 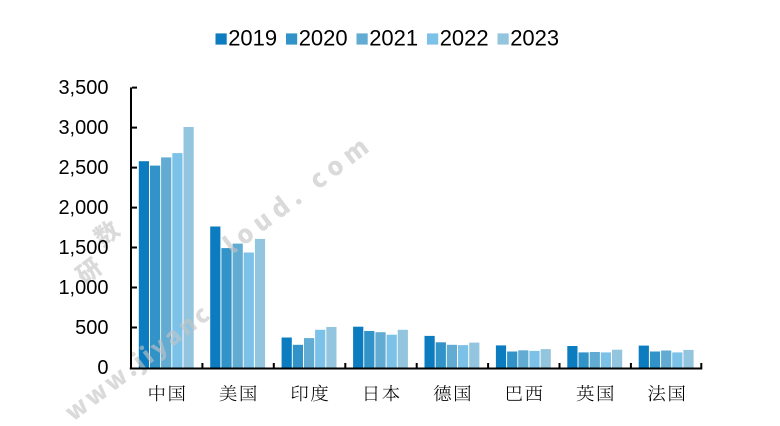 What do you see at coordinates (102, 368) in the screenshot?
I see `svg-text: 0` at bounding box center [102, 368].